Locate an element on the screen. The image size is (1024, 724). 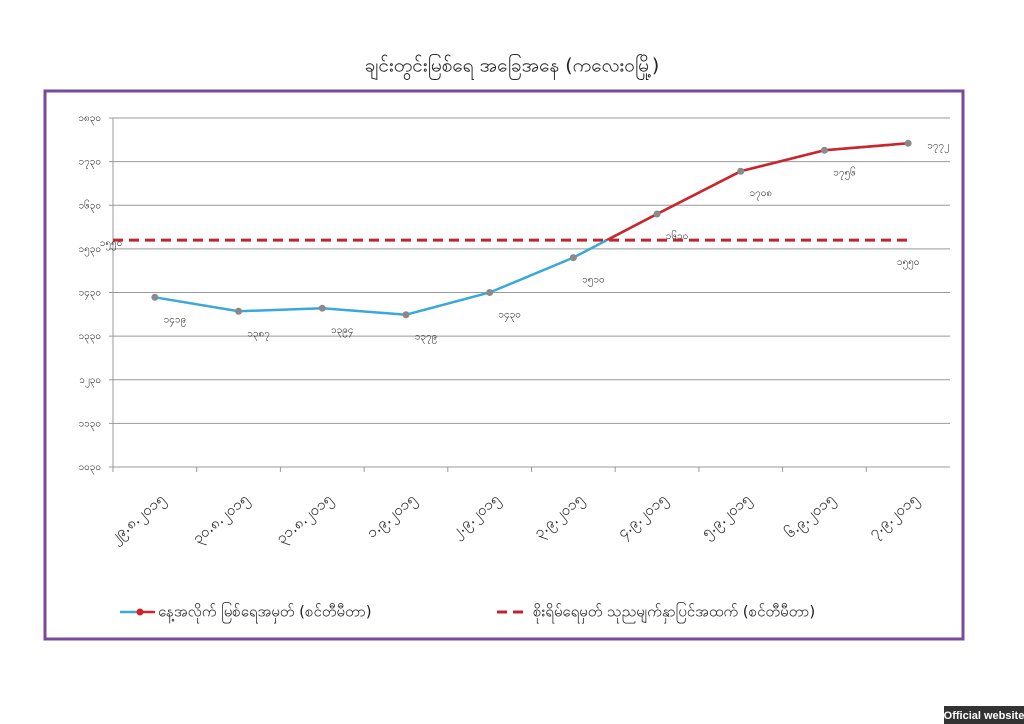
y-tick-label: ၁၅၃၀ is located at coordinates (90, 250).